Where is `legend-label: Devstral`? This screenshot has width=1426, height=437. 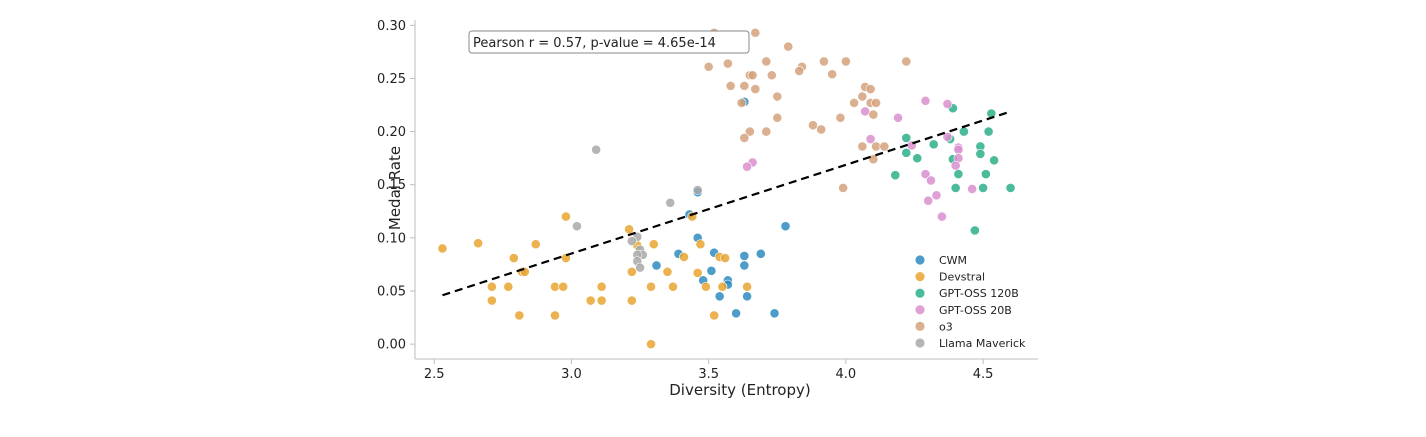
legend-label: Devstral is located at coordinates (962, 277).